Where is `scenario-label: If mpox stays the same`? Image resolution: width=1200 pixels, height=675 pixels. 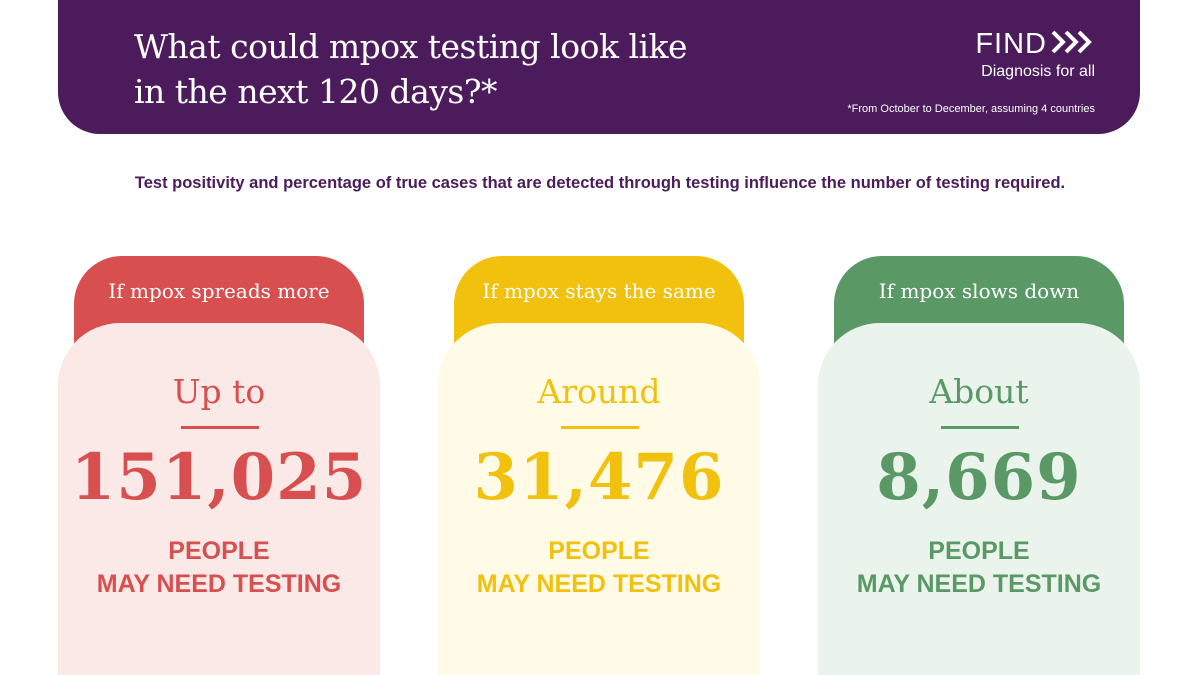 scenario-label: If mpox stays the same is located at coordinates (599, 291).